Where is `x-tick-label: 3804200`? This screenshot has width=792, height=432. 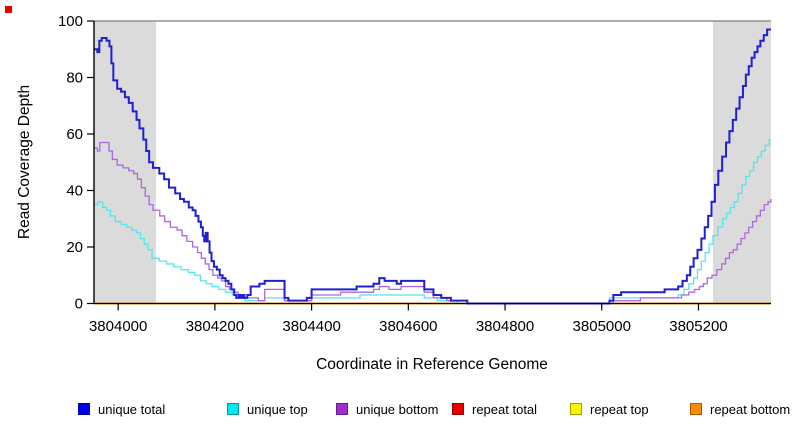 x-tick-label: 3804200 is located at coordinates (215, 326).